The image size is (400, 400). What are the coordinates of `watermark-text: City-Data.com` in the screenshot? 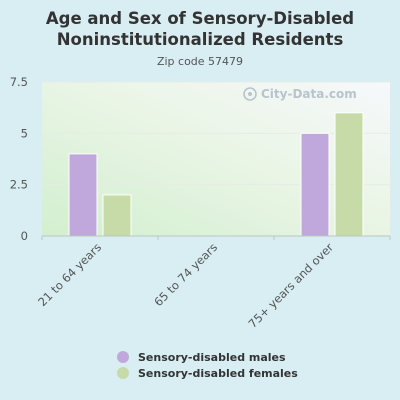 It's located at (309, 94).